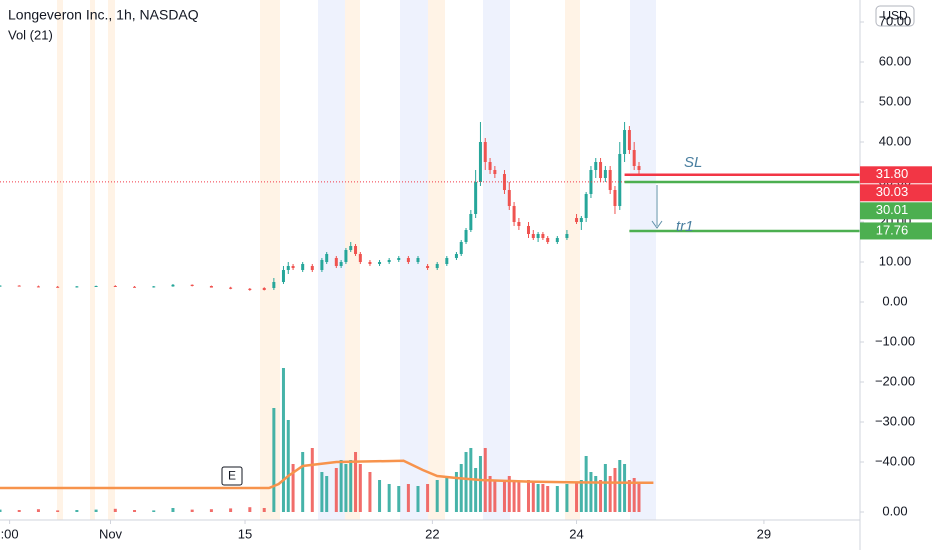  What do you see at coordinates (685, 226) in the screenshot?
I see `annotation: tr1` at bounding box center [685, 226].